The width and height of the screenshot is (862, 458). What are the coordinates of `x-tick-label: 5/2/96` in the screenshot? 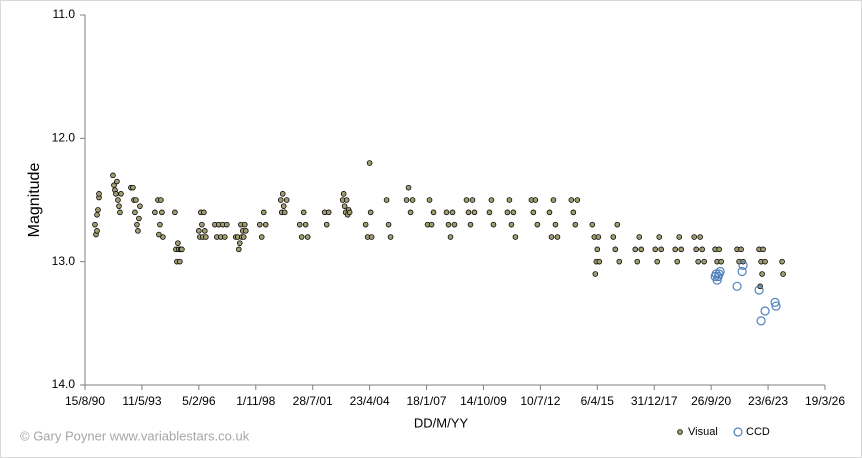 It's located at (199, 401).